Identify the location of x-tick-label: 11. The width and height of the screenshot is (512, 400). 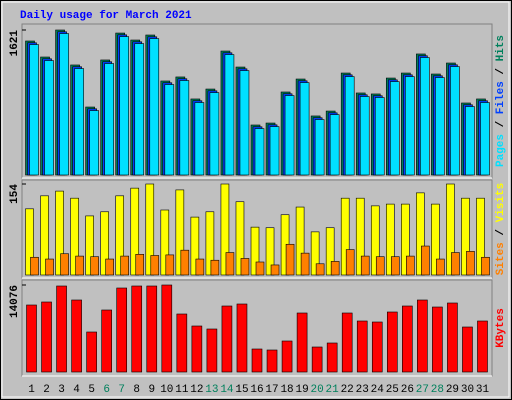
(182, 390).